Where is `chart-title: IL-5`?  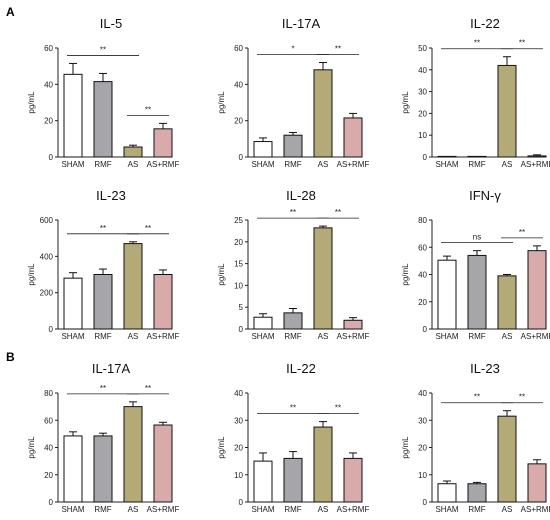
chart-title: IL-5 is located at coordinates (111, 23).